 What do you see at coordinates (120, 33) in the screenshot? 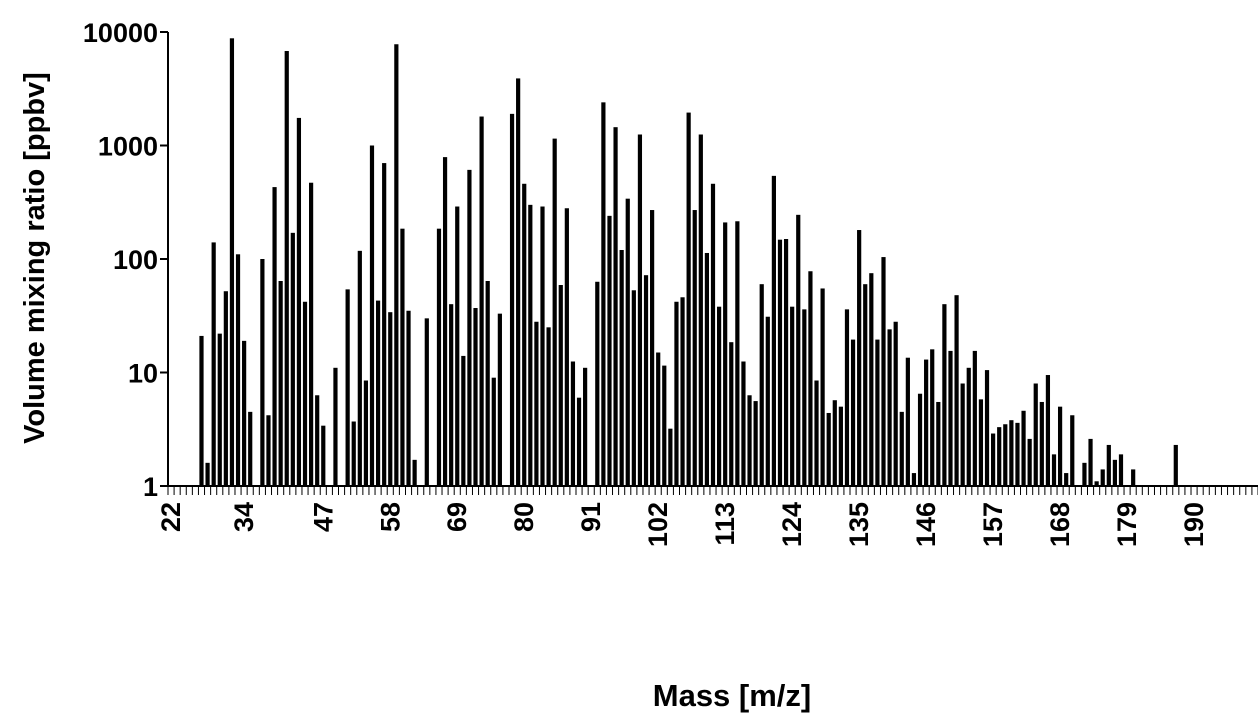
I see `y-tick-label: 10000` at bounding box center [120, 33].